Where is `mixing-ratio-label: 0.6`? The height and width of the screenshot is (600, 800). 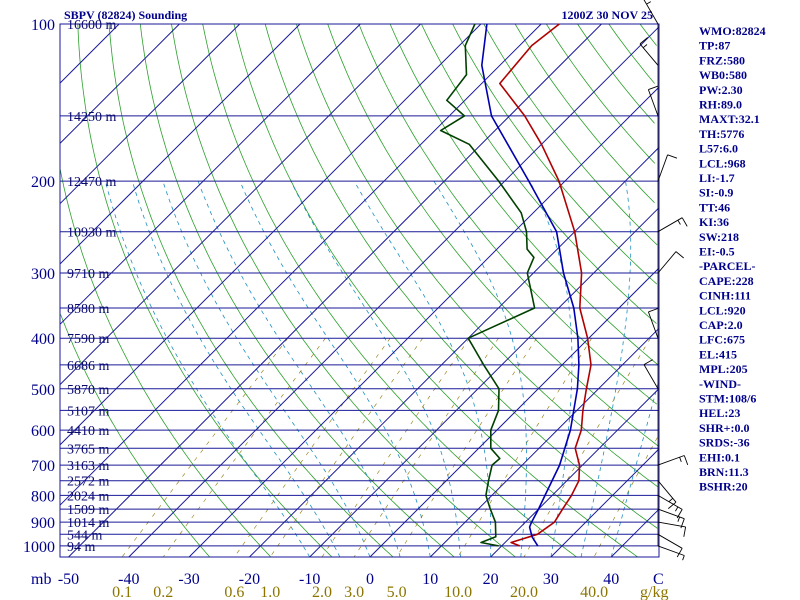
mixing-ratio-label: 0.6 is located at coordinates (234, 592).